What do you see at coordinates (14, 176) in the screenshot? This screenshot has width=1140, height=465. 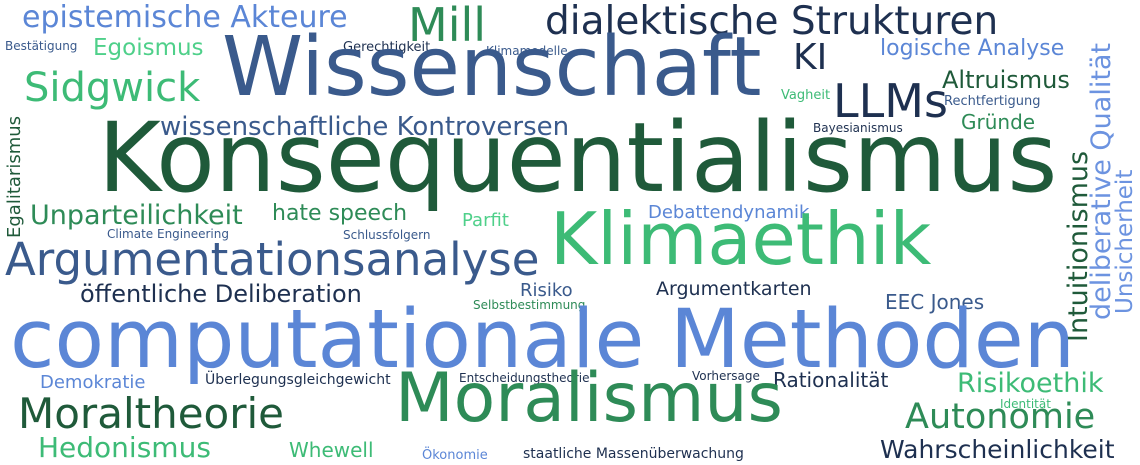 I see `word-egalitarismus: Egalitarismus` at bounding box center [14, 176].